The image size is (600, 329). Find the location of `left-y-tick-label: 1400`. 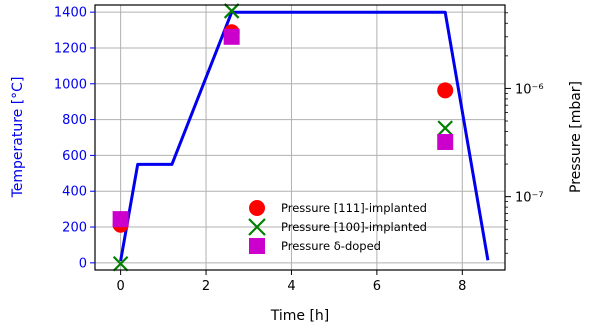

left-y-tick-label: 1400 is located at coordinates (70, 13).